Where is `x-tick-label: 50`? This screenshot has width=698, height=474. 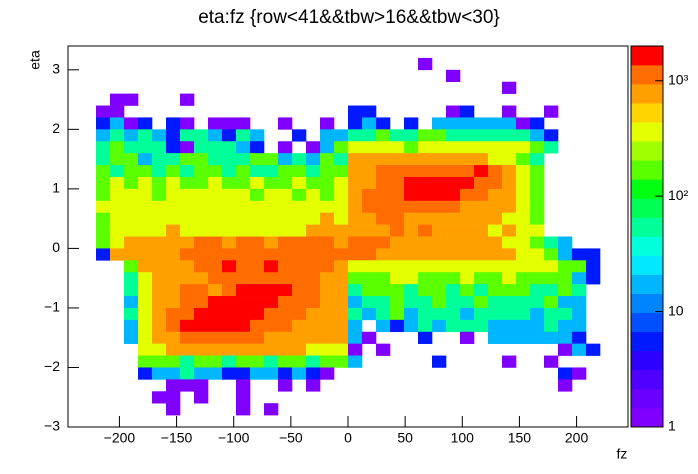
x-tick-label: 50 is located at coordinates (405, 438).